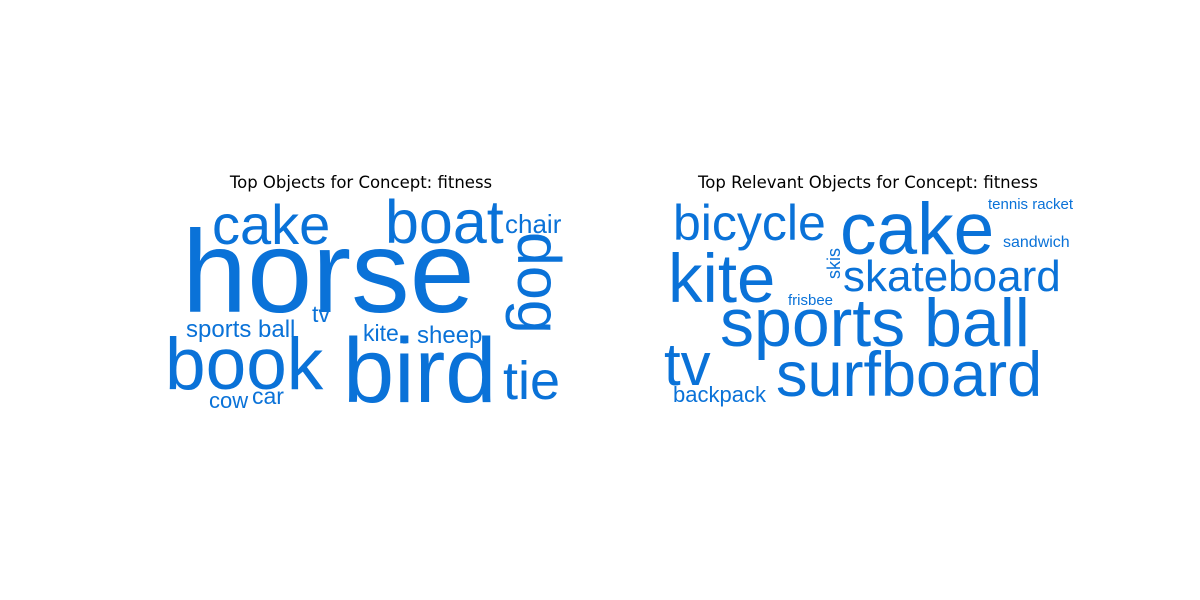 This screenshot has height=600, width=1200. What do you see at coordinates (1031, 204) in the screenshot?
I see `word-tennis-racket: tennis racket` at bounding box center [1031, 204].